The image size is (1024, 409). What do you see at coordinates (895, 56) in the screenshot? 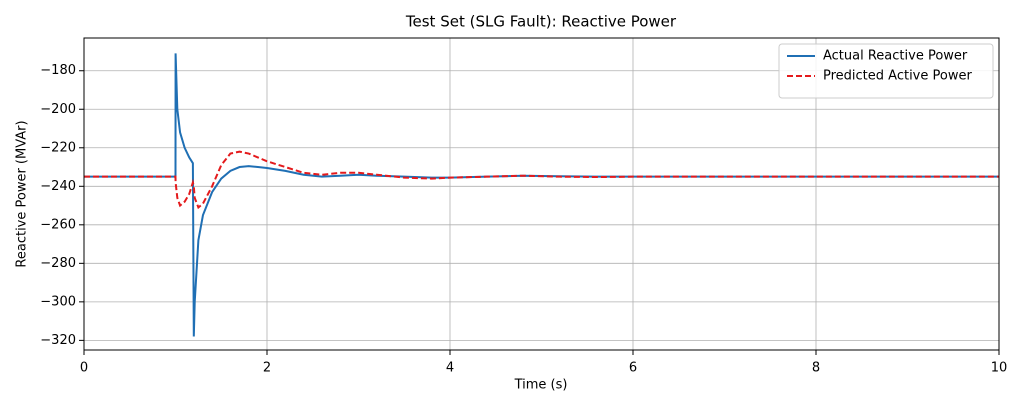
I see `legend-label: Actual Reactive Power` at bounding box center [895, 56].